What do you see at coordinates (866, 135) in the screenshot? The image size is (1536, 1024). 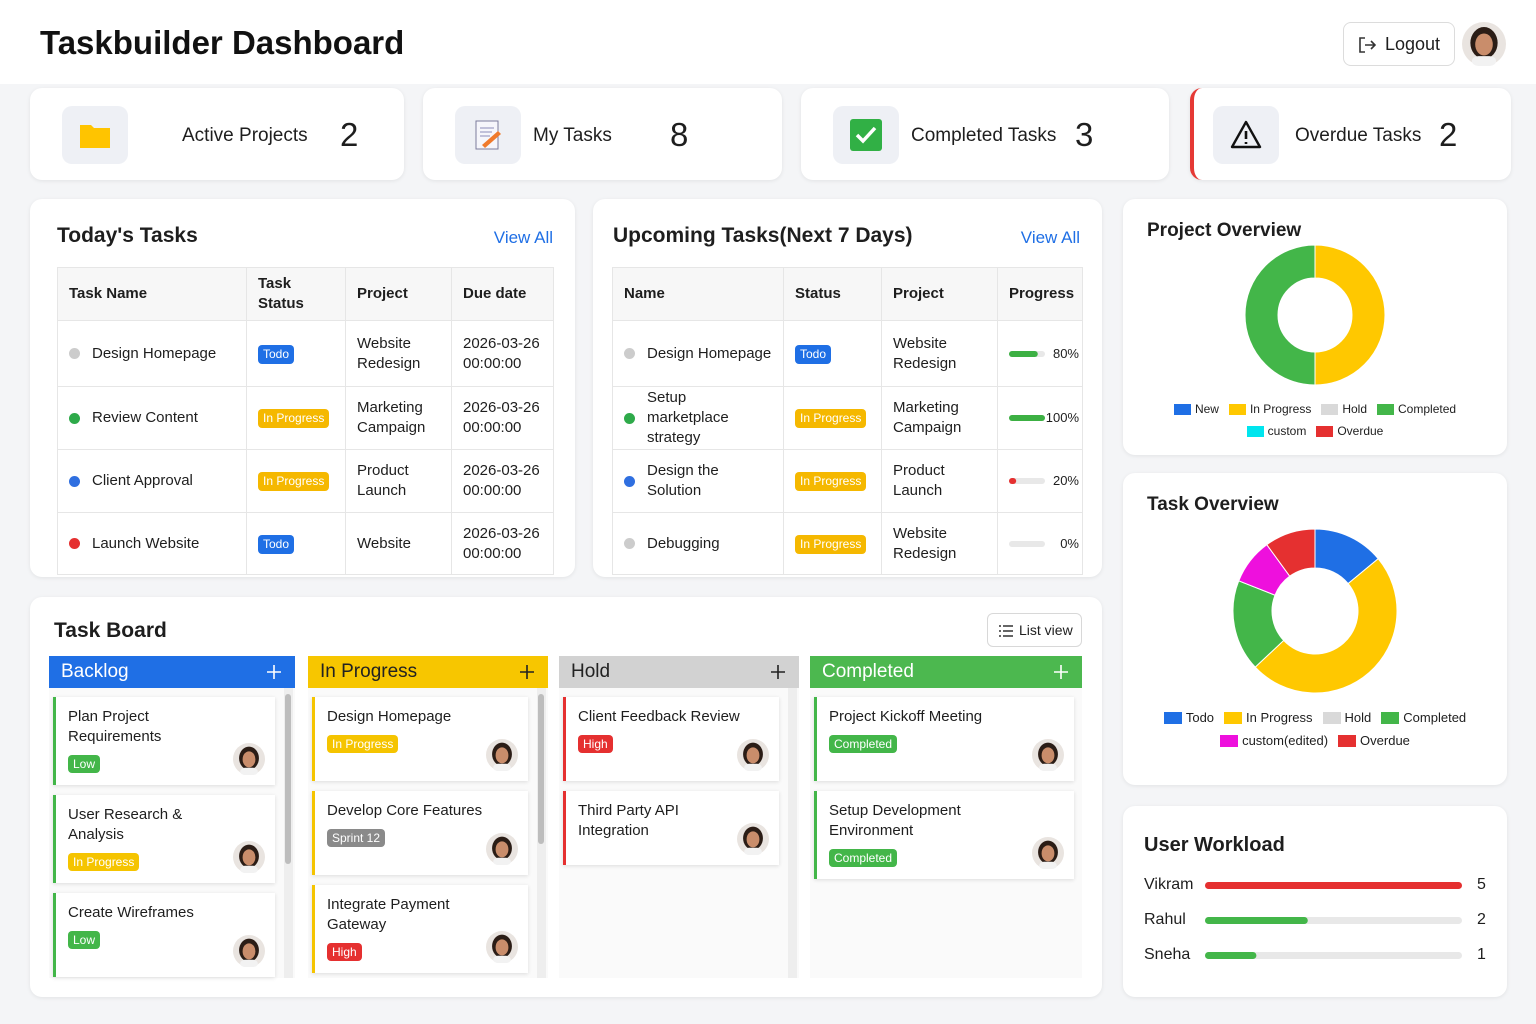 I see `check-mark` at bounding box center [866, 135].